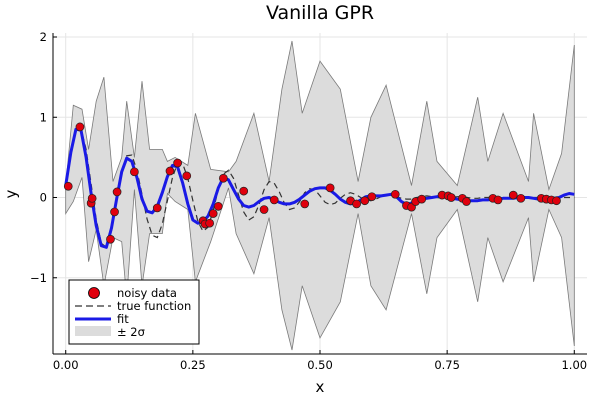 The image size is (600, 400). Describe the element at coordinates (43, 117) in the screenshot. I see `y-tick-label: 1` at that location.